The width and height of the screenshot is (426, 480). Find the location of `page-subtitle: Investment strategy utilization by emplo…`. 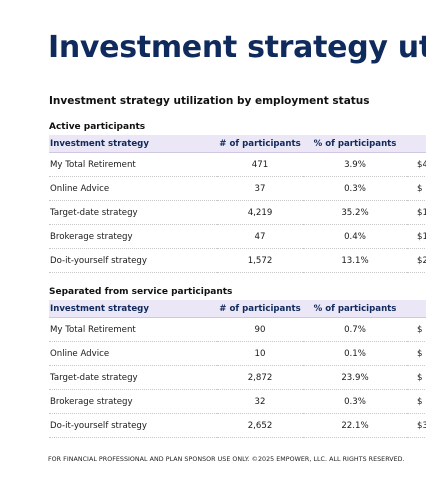

page-subtitle: Investment strategy utilization by emplo… is located at coordinates (209, 101).